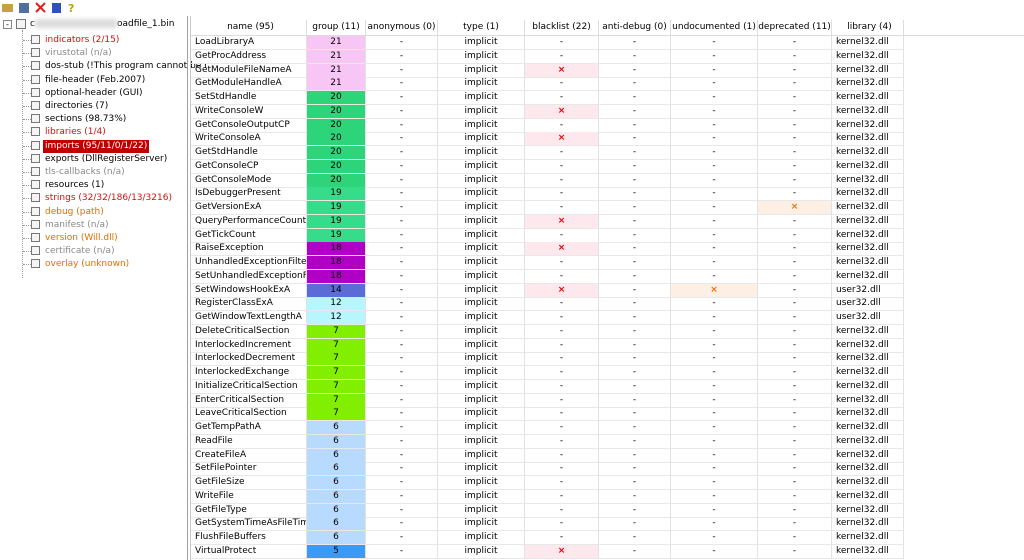  I want to click on name-cell: RegisterClassExA, so click(249, 304).